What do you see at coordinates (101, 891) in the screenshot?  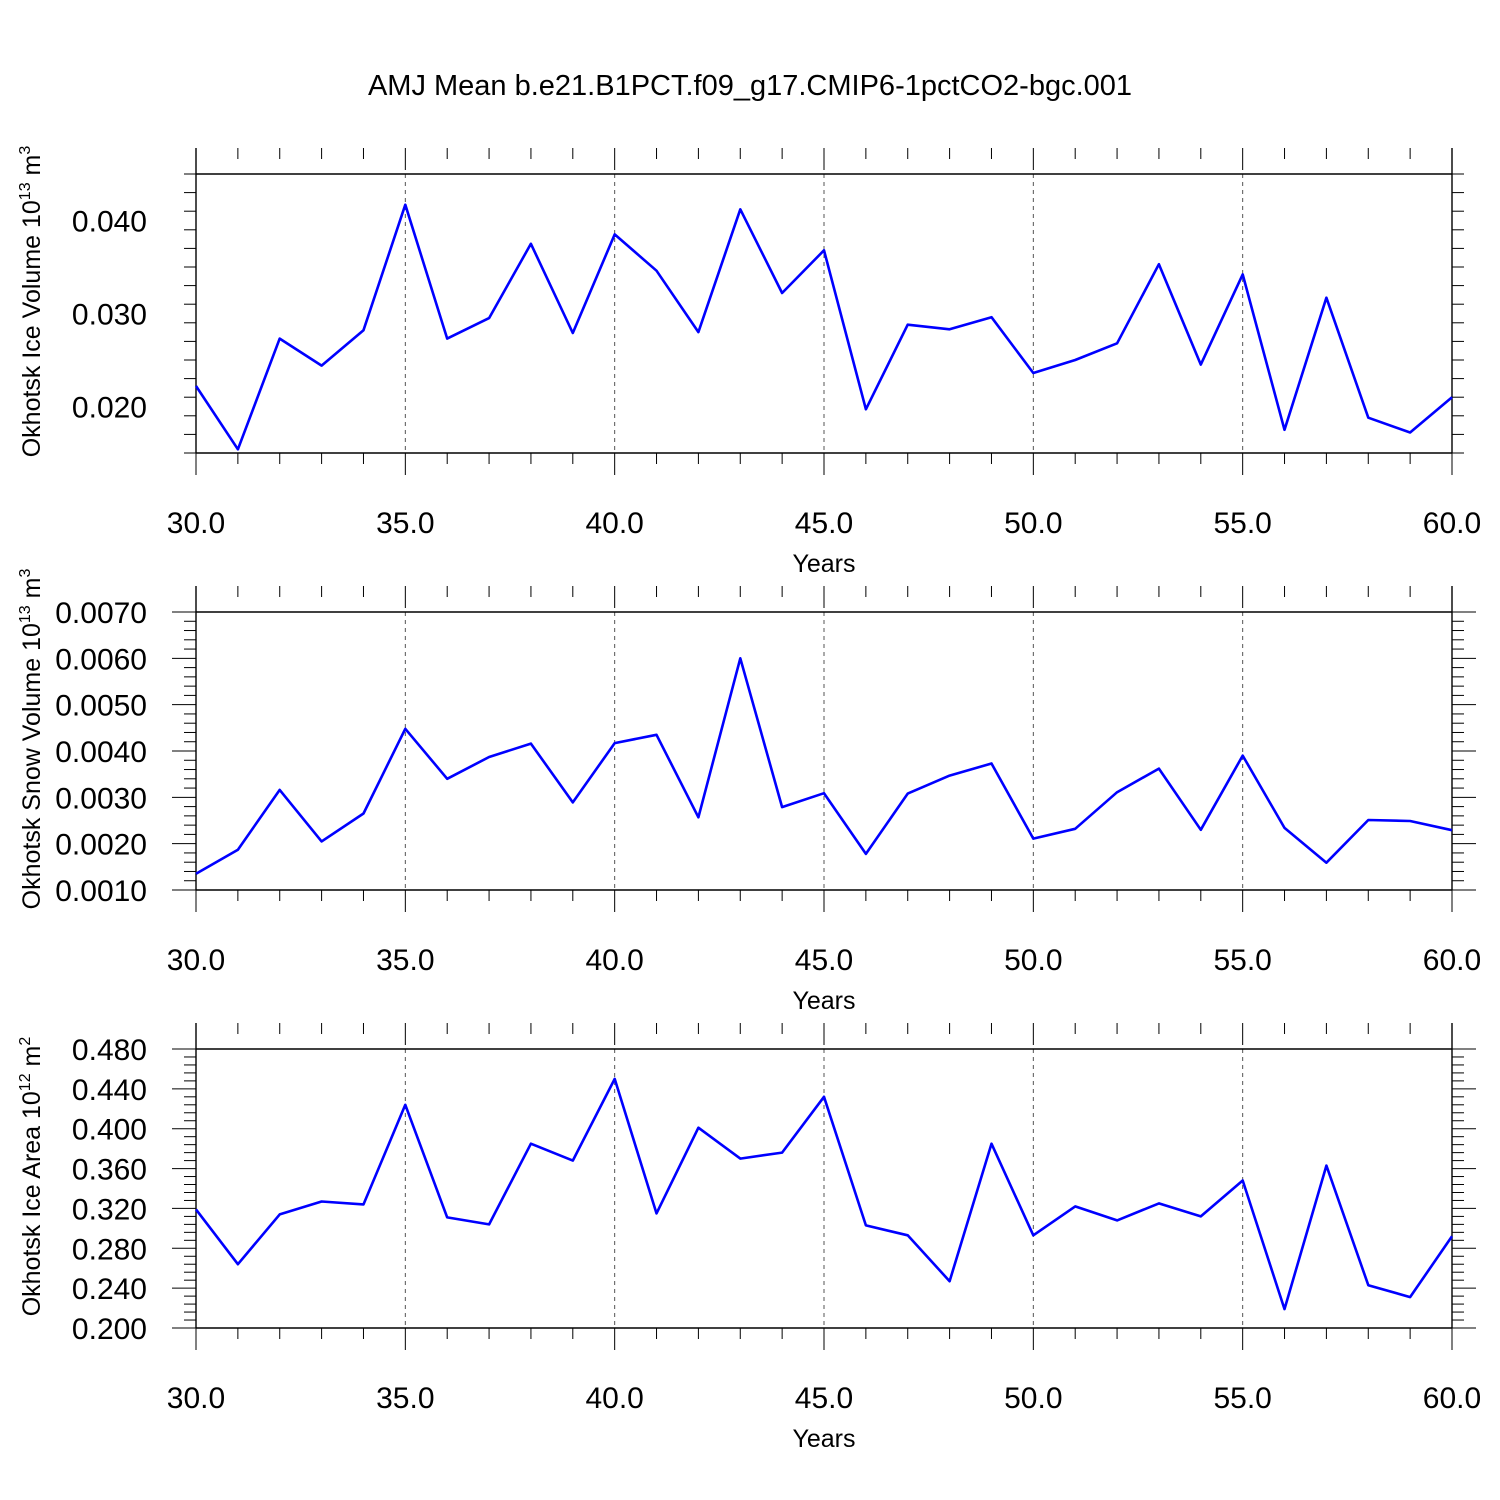 I see `y-tick-label: 0.0010` at bounding box center [101, 891].